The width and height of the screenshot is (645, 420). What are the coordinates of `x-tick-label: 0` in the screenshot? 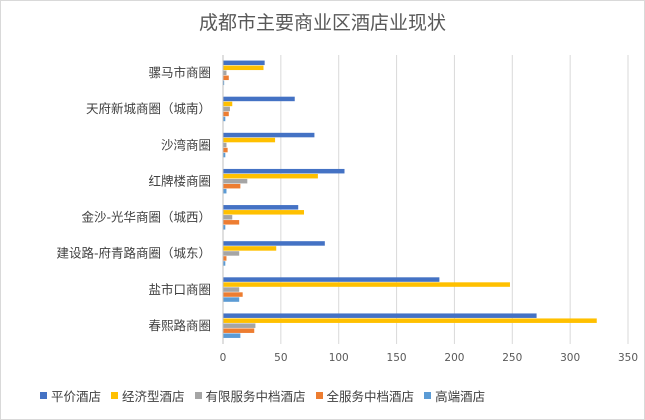 It's located at (223, 358).